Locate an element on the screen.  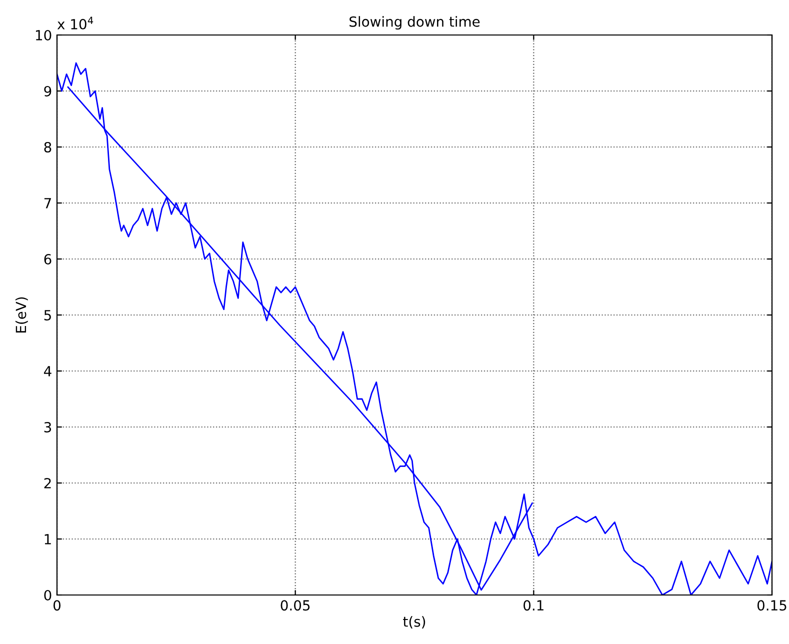
y-tick-label: 10 is located at coordinates (44, 35).